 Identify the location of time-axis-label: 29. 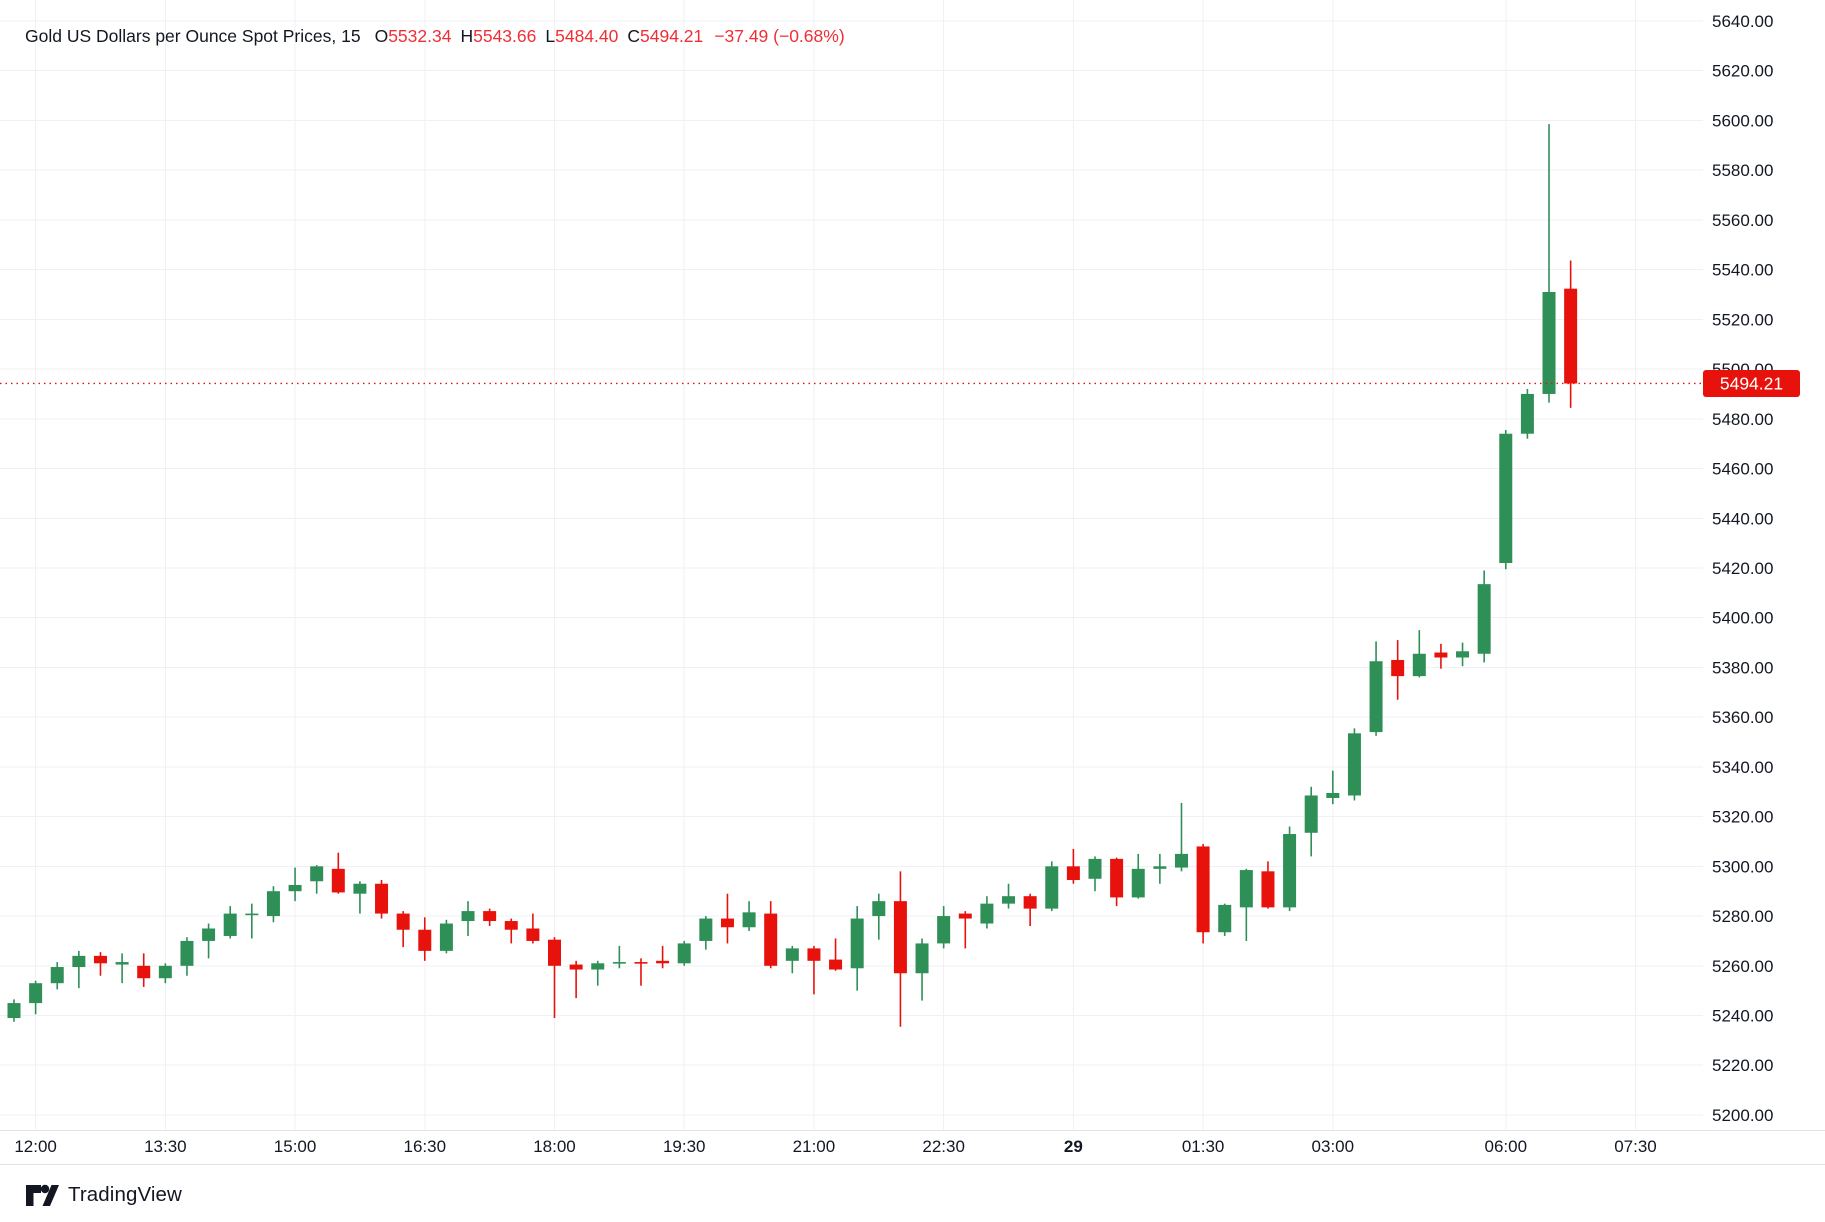
(1073, 1146).